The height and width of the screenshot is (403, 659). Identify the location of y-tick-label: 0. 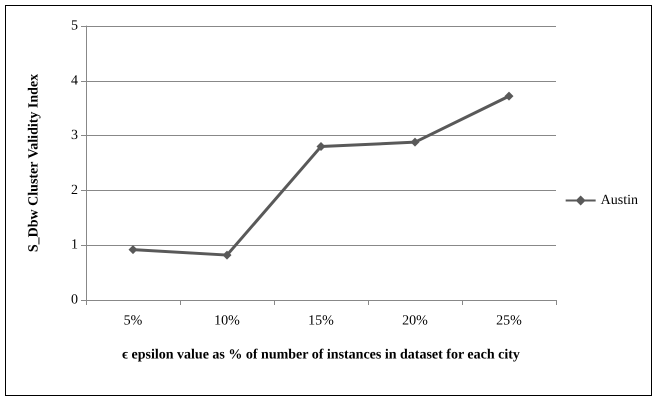
(74, 300).